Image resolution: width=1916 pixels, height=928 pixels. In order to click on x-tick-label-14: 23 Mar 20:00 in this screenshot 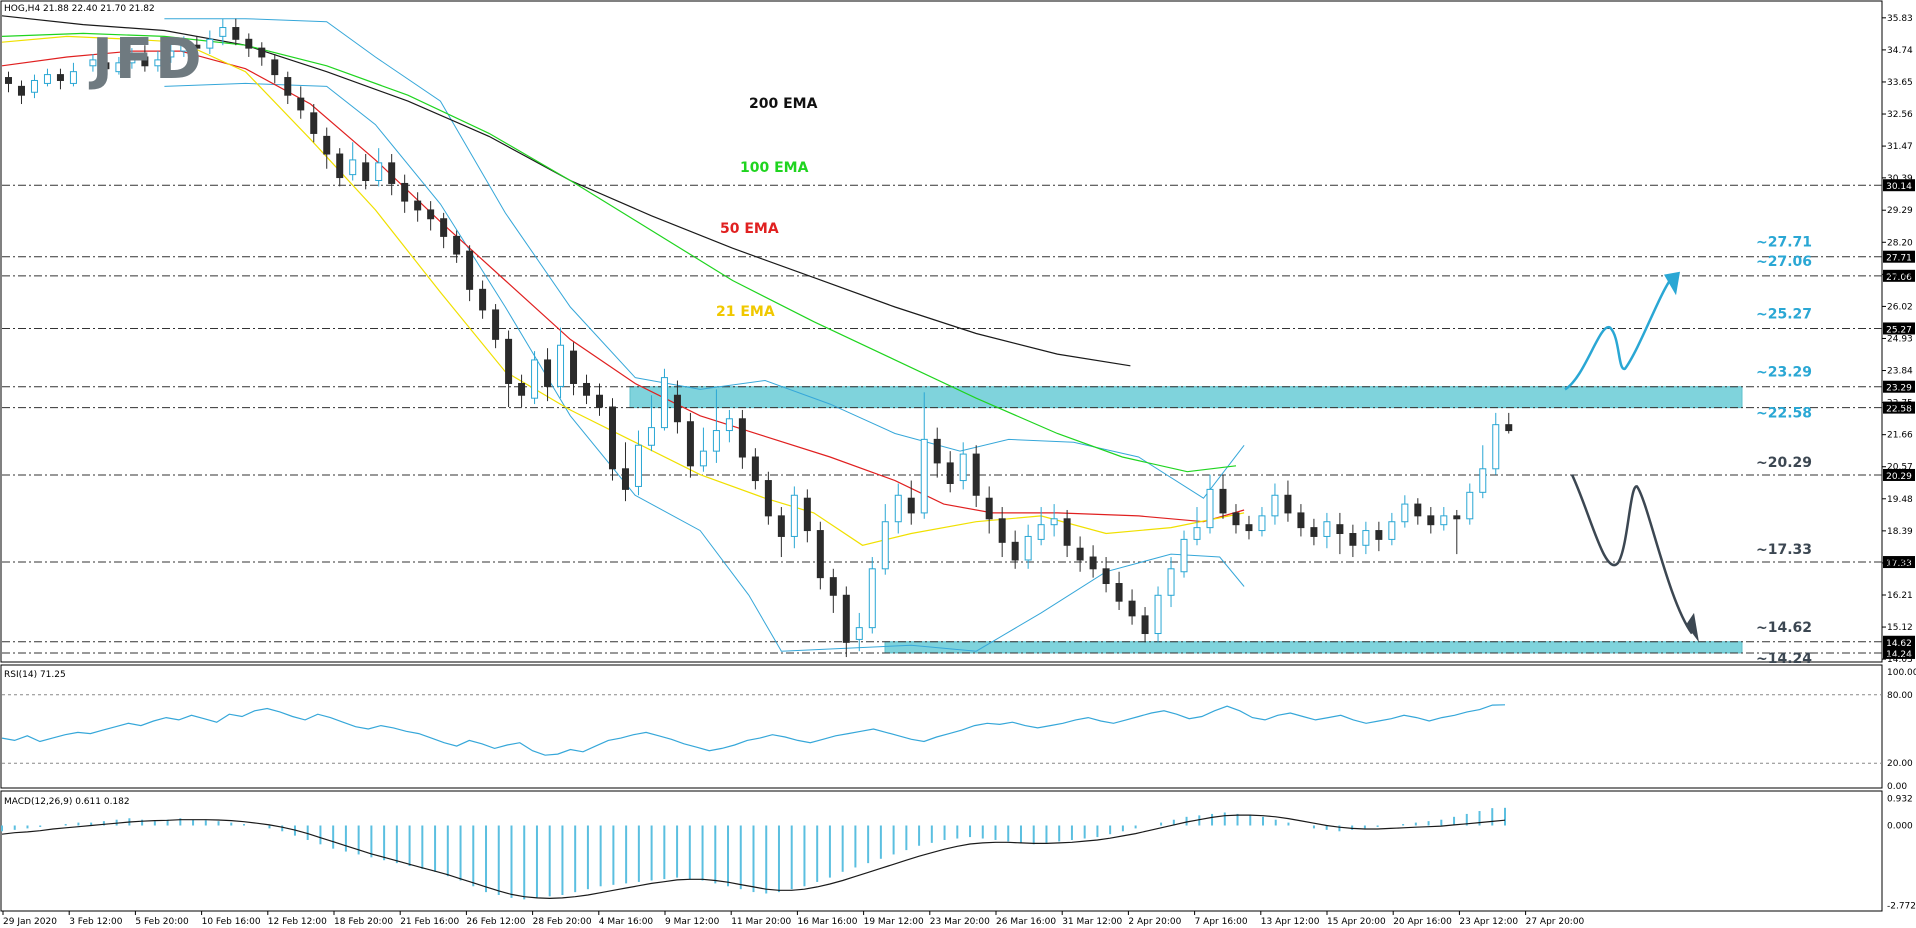, I will do `click(960, 922)`.